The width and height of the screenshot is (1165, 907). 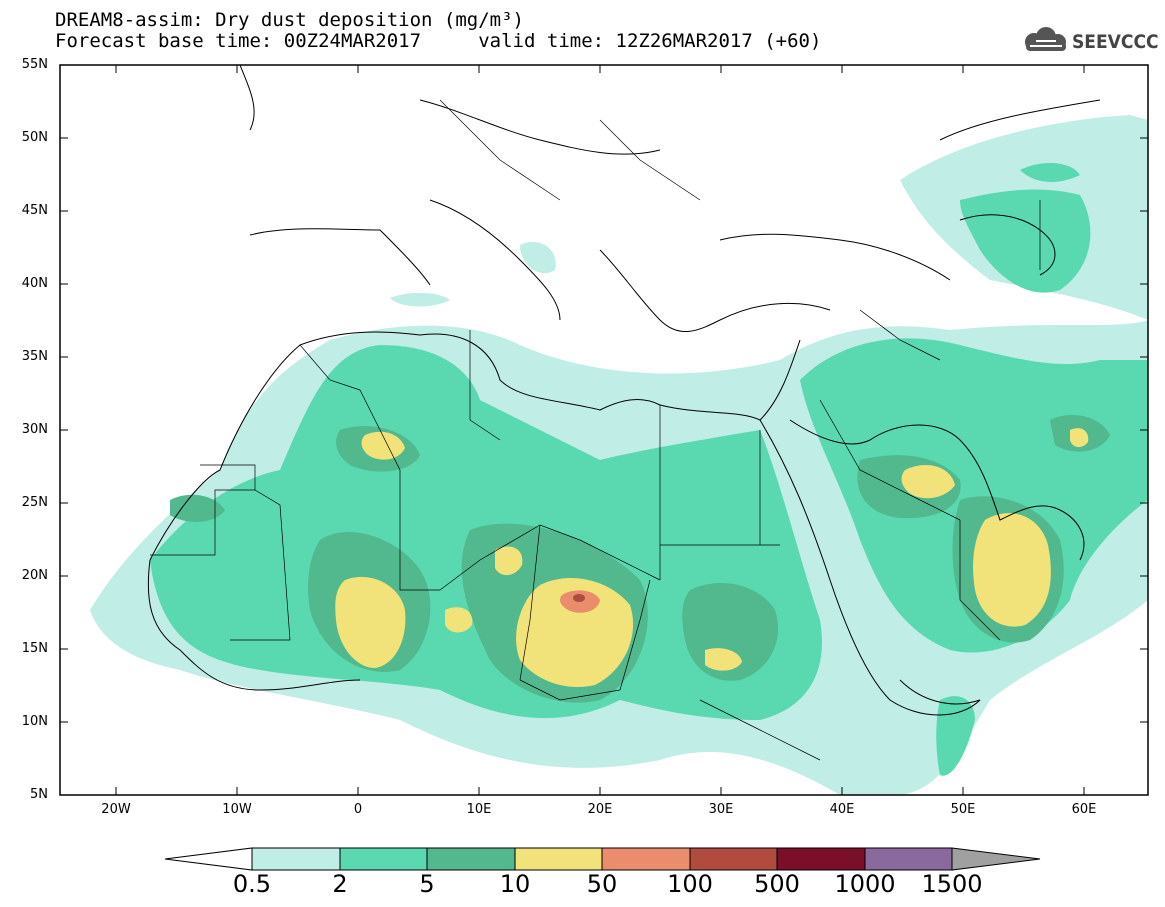 What do you see at coordinates (252, 884) in the screenshot?
I see `colorbar-label: 0.5` at bounding box center [252, 884].